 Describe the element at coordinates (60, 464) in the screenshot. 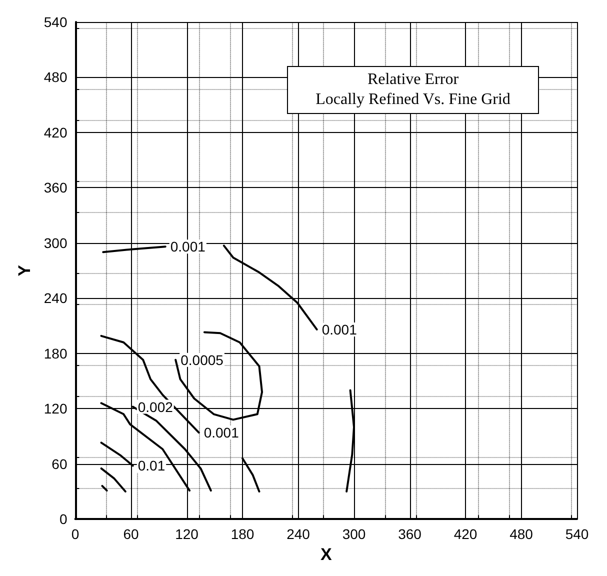

I see `y-tick-label: 60` at that location.